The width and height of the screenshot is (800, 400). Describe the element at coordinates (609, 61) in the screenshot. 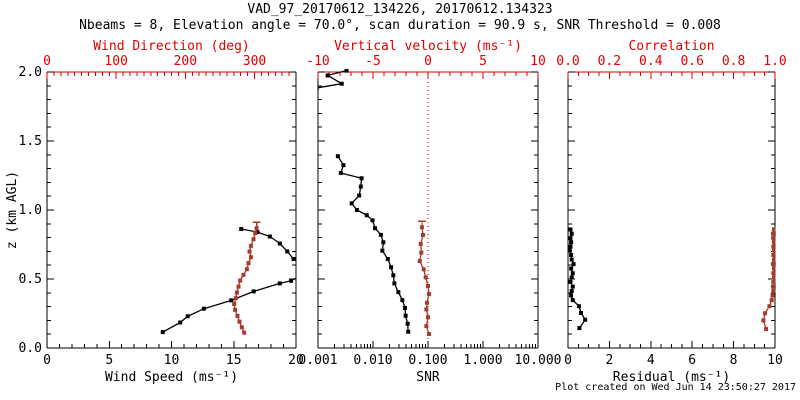

I see `top-tick-label: 0.2` at that location.